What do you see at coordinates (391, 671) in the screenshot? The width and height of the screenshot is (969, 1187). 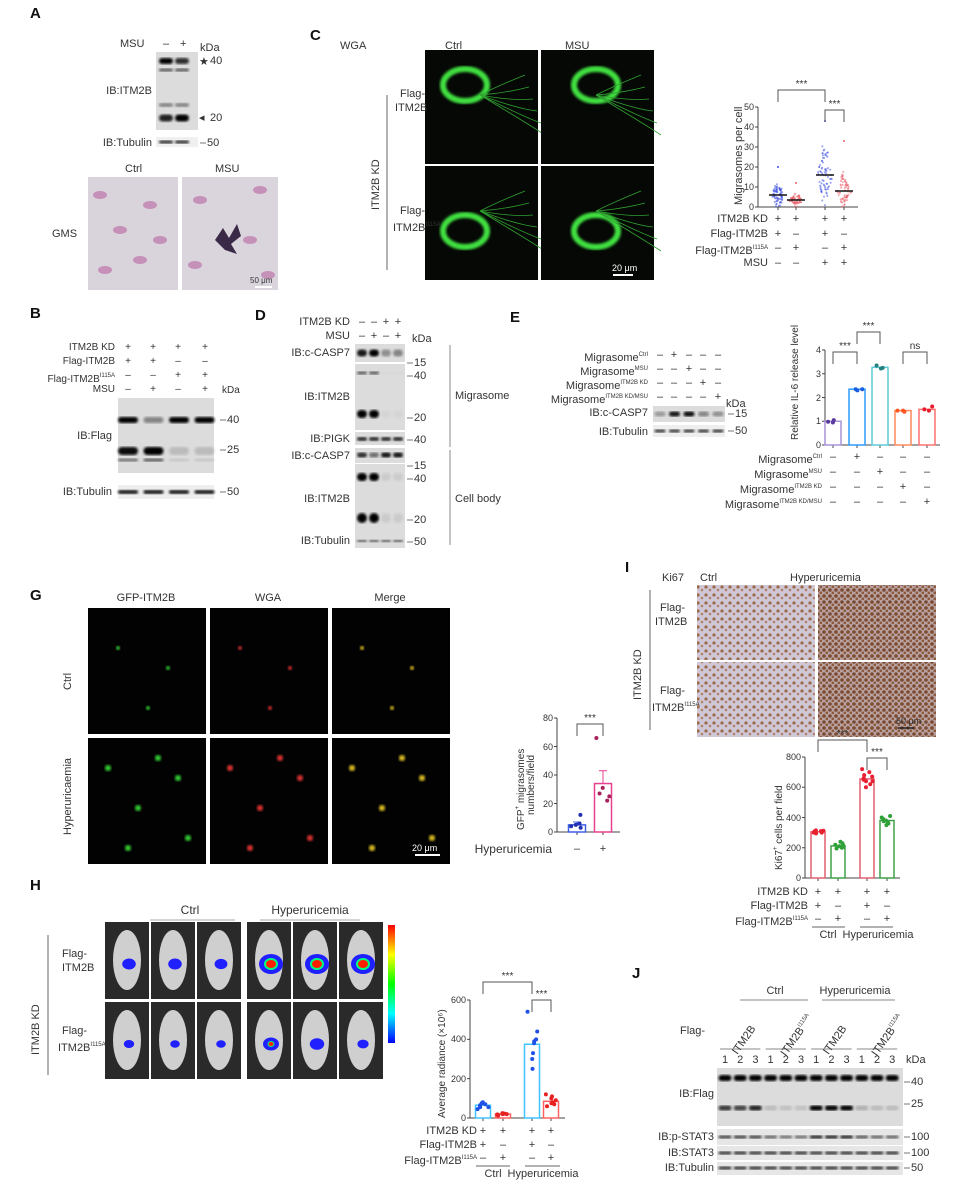 I see `microscopy-image` at bounding box center [391, 671].